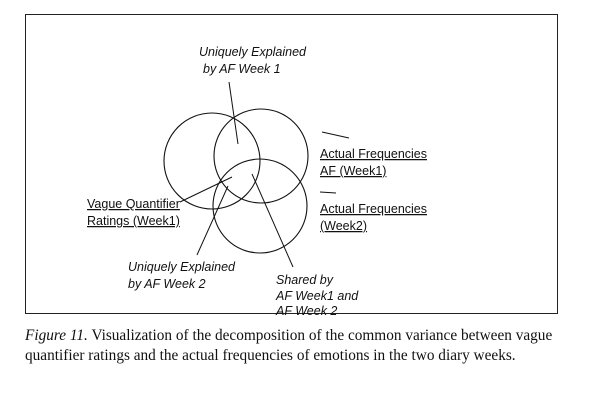 This screenshot has width=604, height=401. I want to click on label-af-week1-line1: Actual Frequencies, so click(373, 154).